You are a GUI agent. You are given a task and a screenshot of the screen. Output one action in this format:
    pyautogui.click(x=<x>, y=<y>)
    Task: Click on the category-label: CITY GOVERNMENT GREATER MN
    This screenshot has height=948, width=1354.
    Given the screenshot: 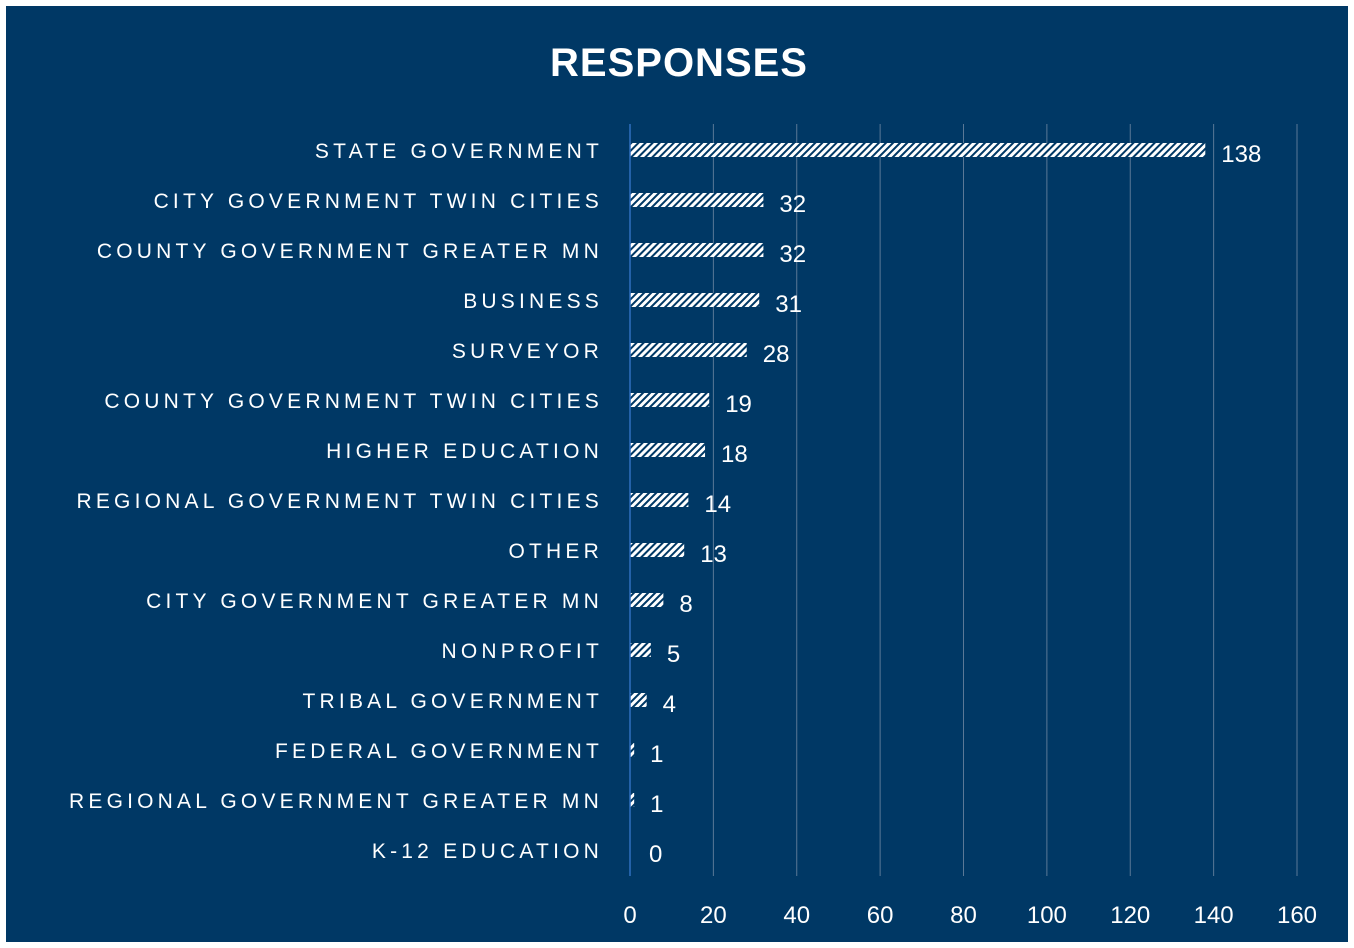 What is the action you would take?
    pyautogui.click(x=374, y=601)
    